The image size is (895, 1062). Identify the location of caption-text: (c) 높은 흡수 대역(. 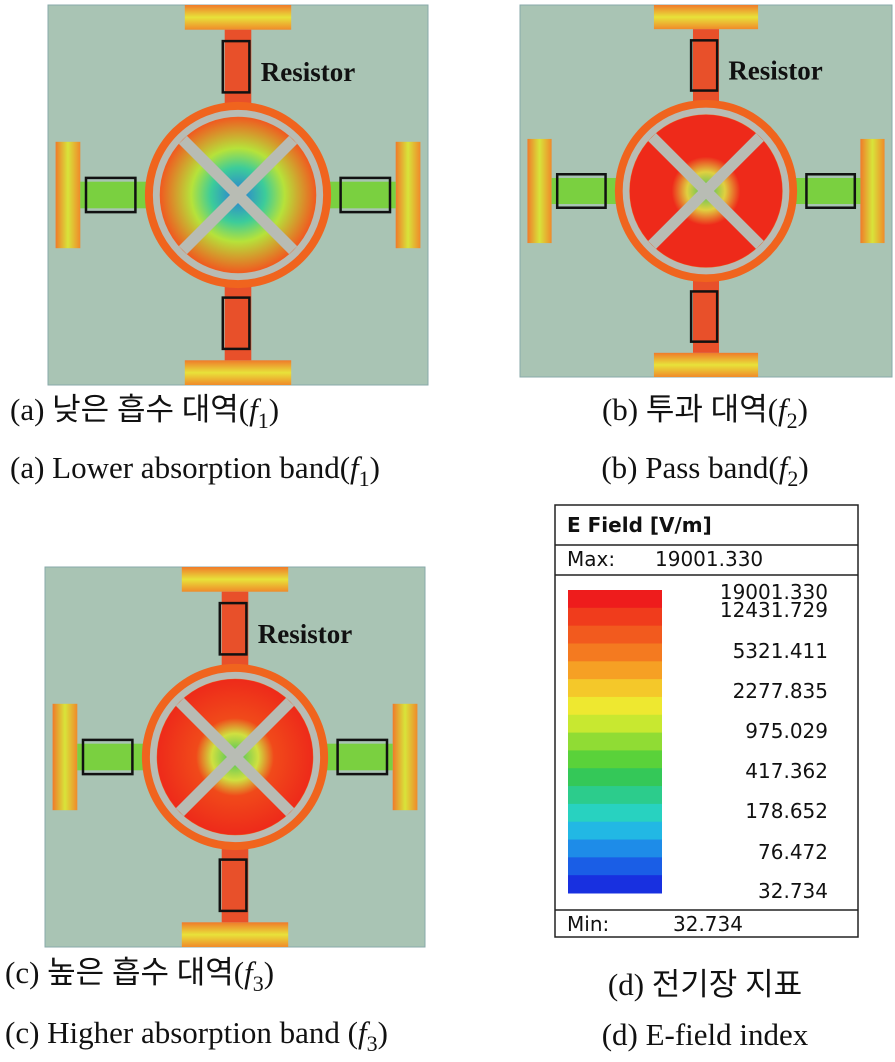
(124, 972).